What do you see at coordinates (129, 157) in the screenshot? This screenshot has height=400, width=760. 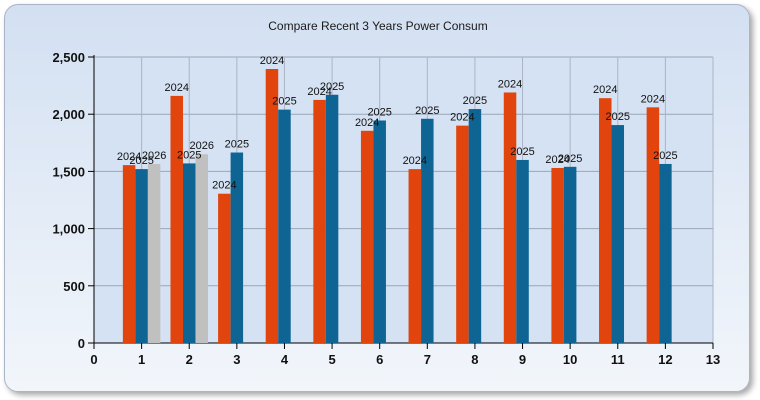 I see `data-label-2024-1: 2024` at bounding box center [129, 157].